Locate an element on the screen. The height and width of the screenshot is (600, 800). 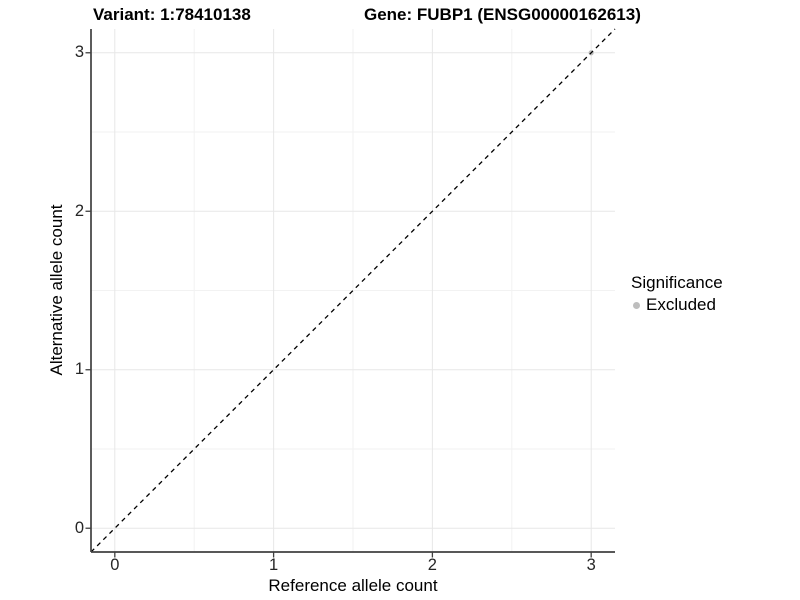
legend-point-swatch-icon is located at coordinates (636, 305).